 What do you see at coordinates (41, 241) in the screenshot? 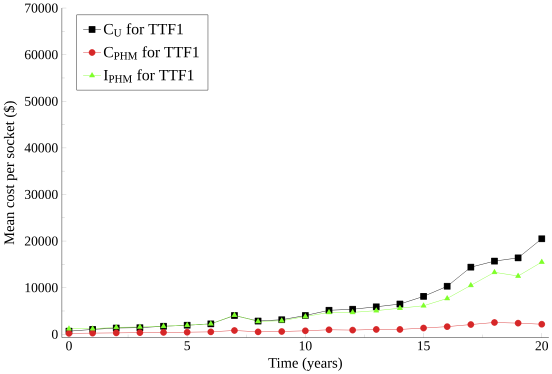
I see `y-tick-label: 20000` at bounding box center [41, 241].